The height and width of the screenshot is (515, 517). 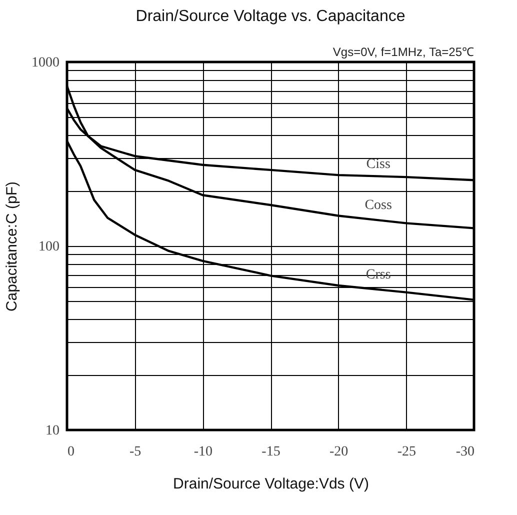 What do you see at coordinates (71, 452) in the screenshot?
I see `x-tick-label: 0` at bounding box center [71, 452].